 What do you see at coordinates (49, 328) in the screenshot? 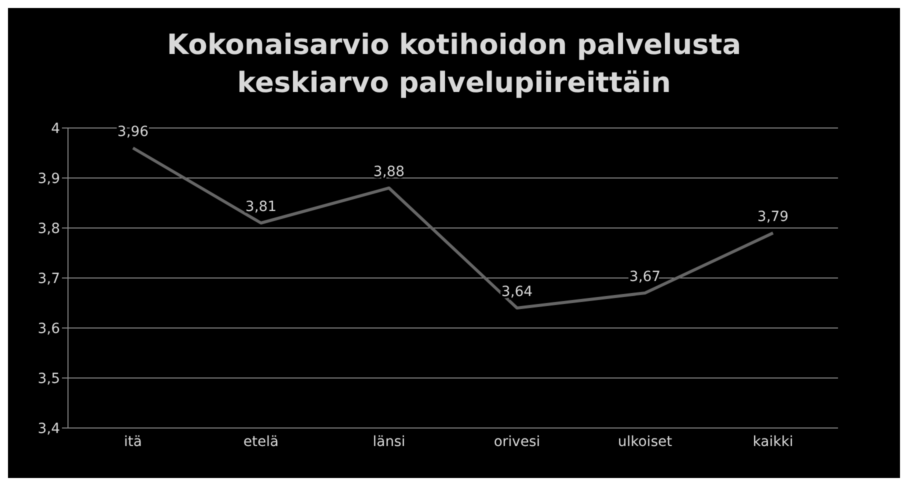
I see `y-tick-label: 3,6` at bounding box center [49, 328].